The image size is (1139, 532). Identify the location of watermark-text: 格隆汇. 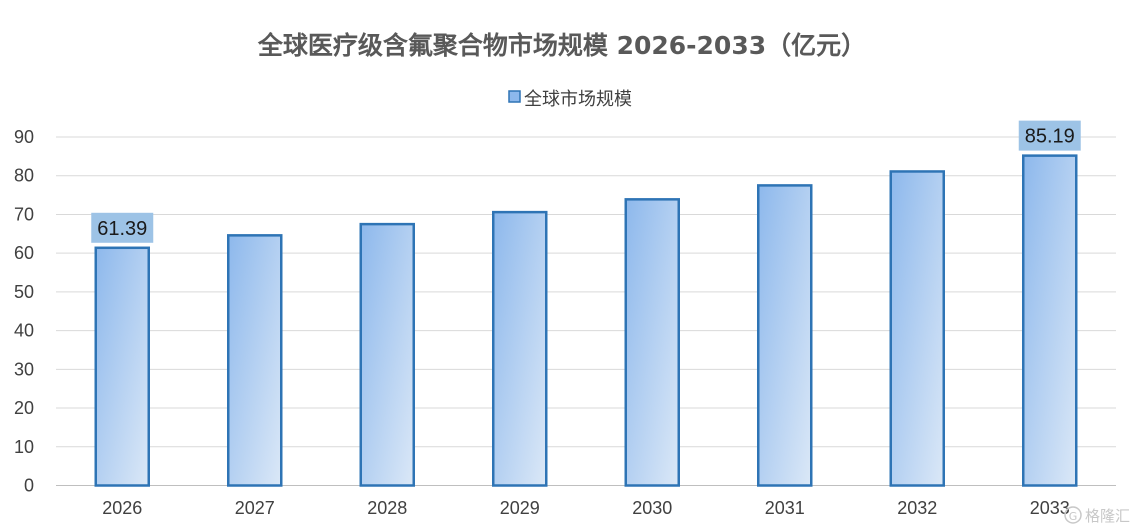
(1107, 516).